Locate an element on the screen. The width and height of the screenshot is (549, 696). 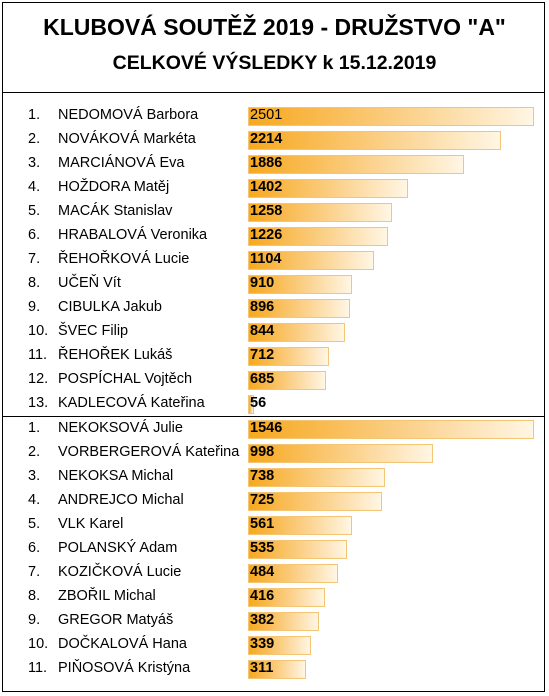
data-label: 844 is located at coordinates (262, 331).